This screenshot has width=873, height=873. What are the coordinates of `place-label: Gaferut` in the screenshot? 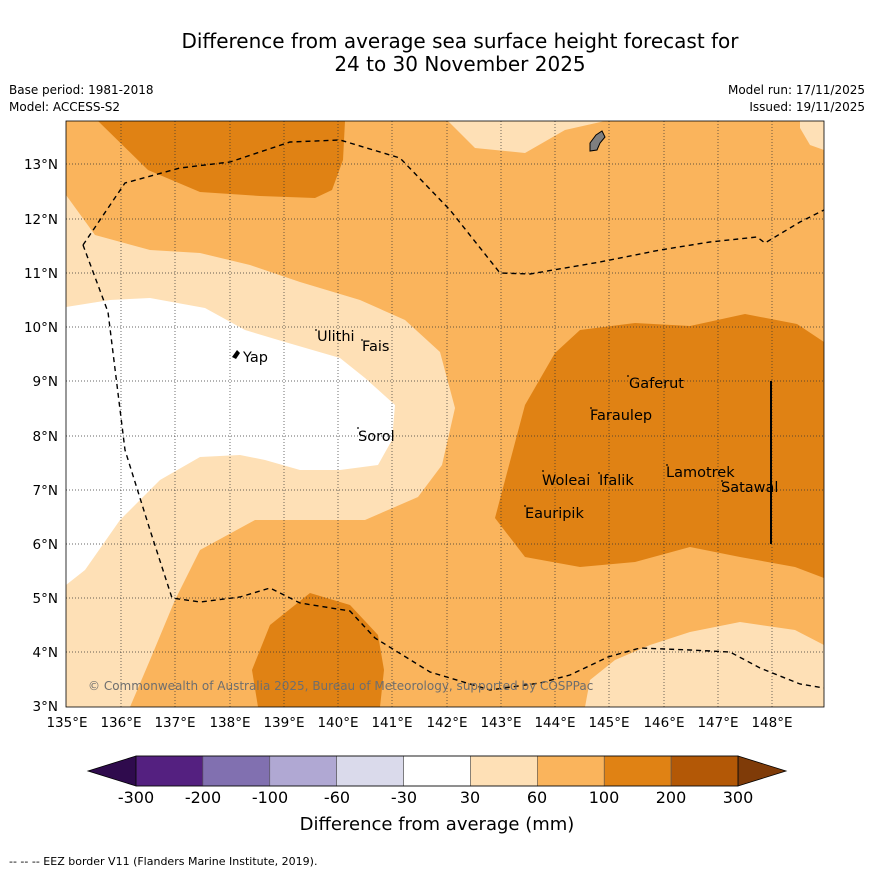 It's located at (656, 384).